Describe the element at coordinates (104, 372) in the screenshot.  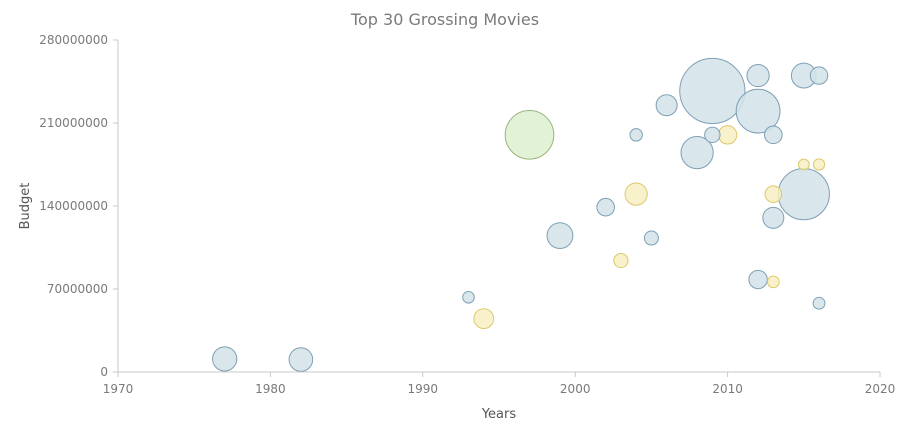
I see `y-tick-label: 0` at that location.